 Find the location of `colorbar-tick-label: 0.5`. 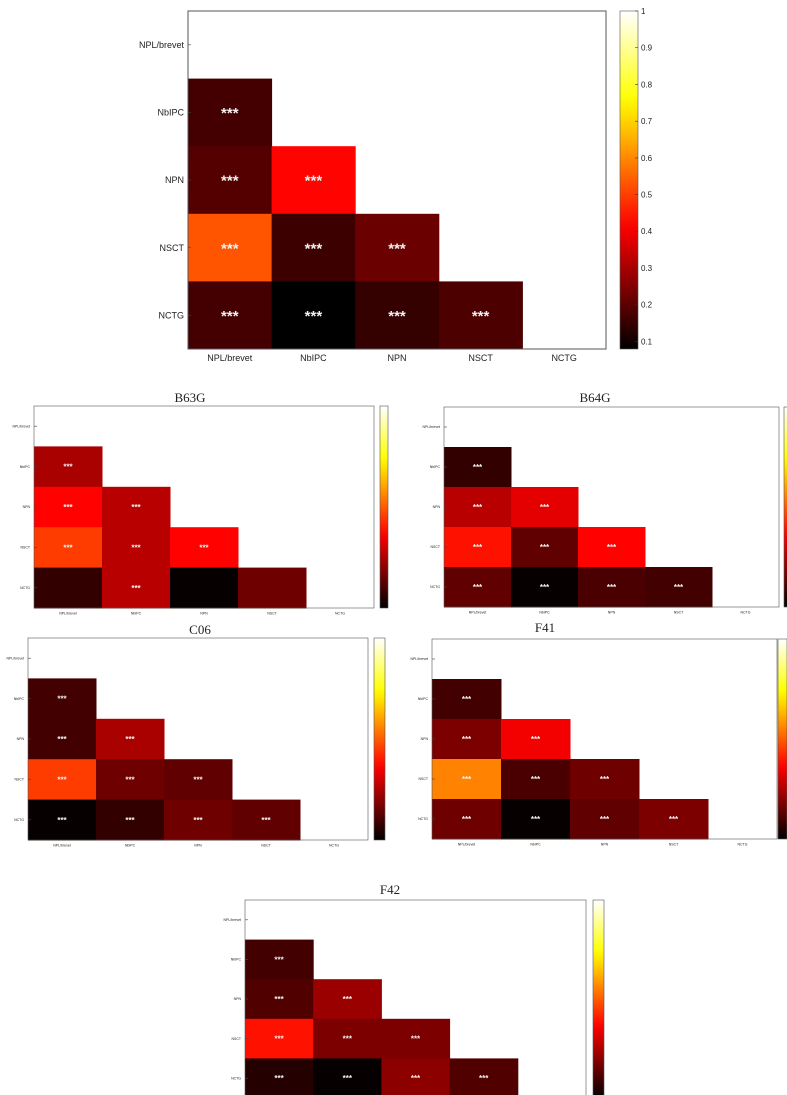

colorbar-tick-label: 0.5 is located at coordinates (647, 194).